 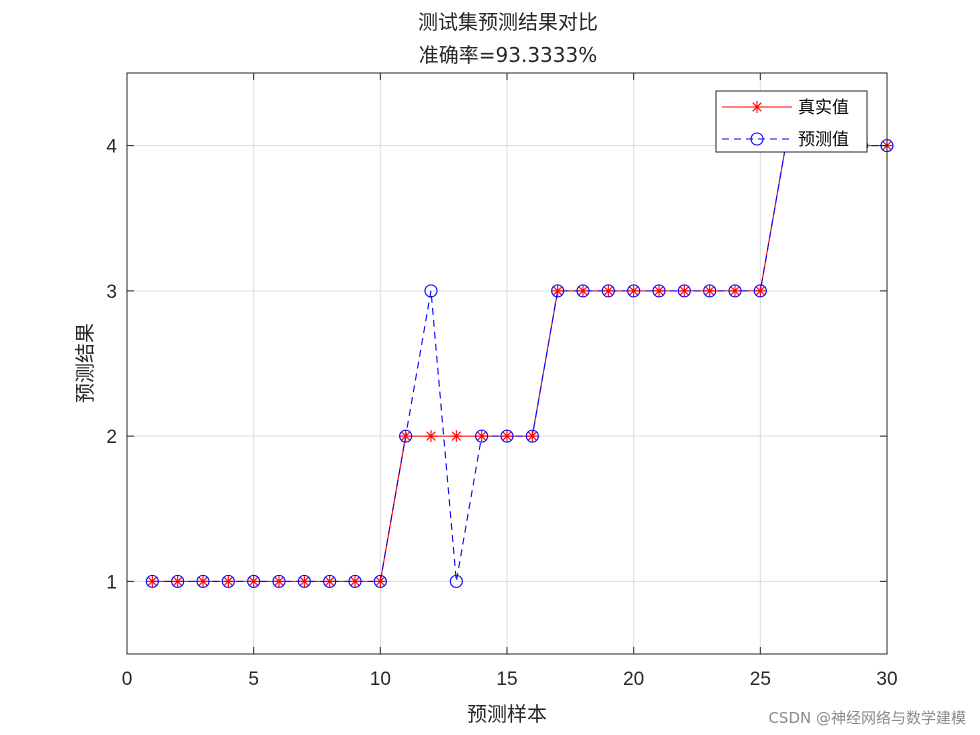 I want to click on chart-subtitle: 准确率=93.3333%, so click(x=508, y=55).